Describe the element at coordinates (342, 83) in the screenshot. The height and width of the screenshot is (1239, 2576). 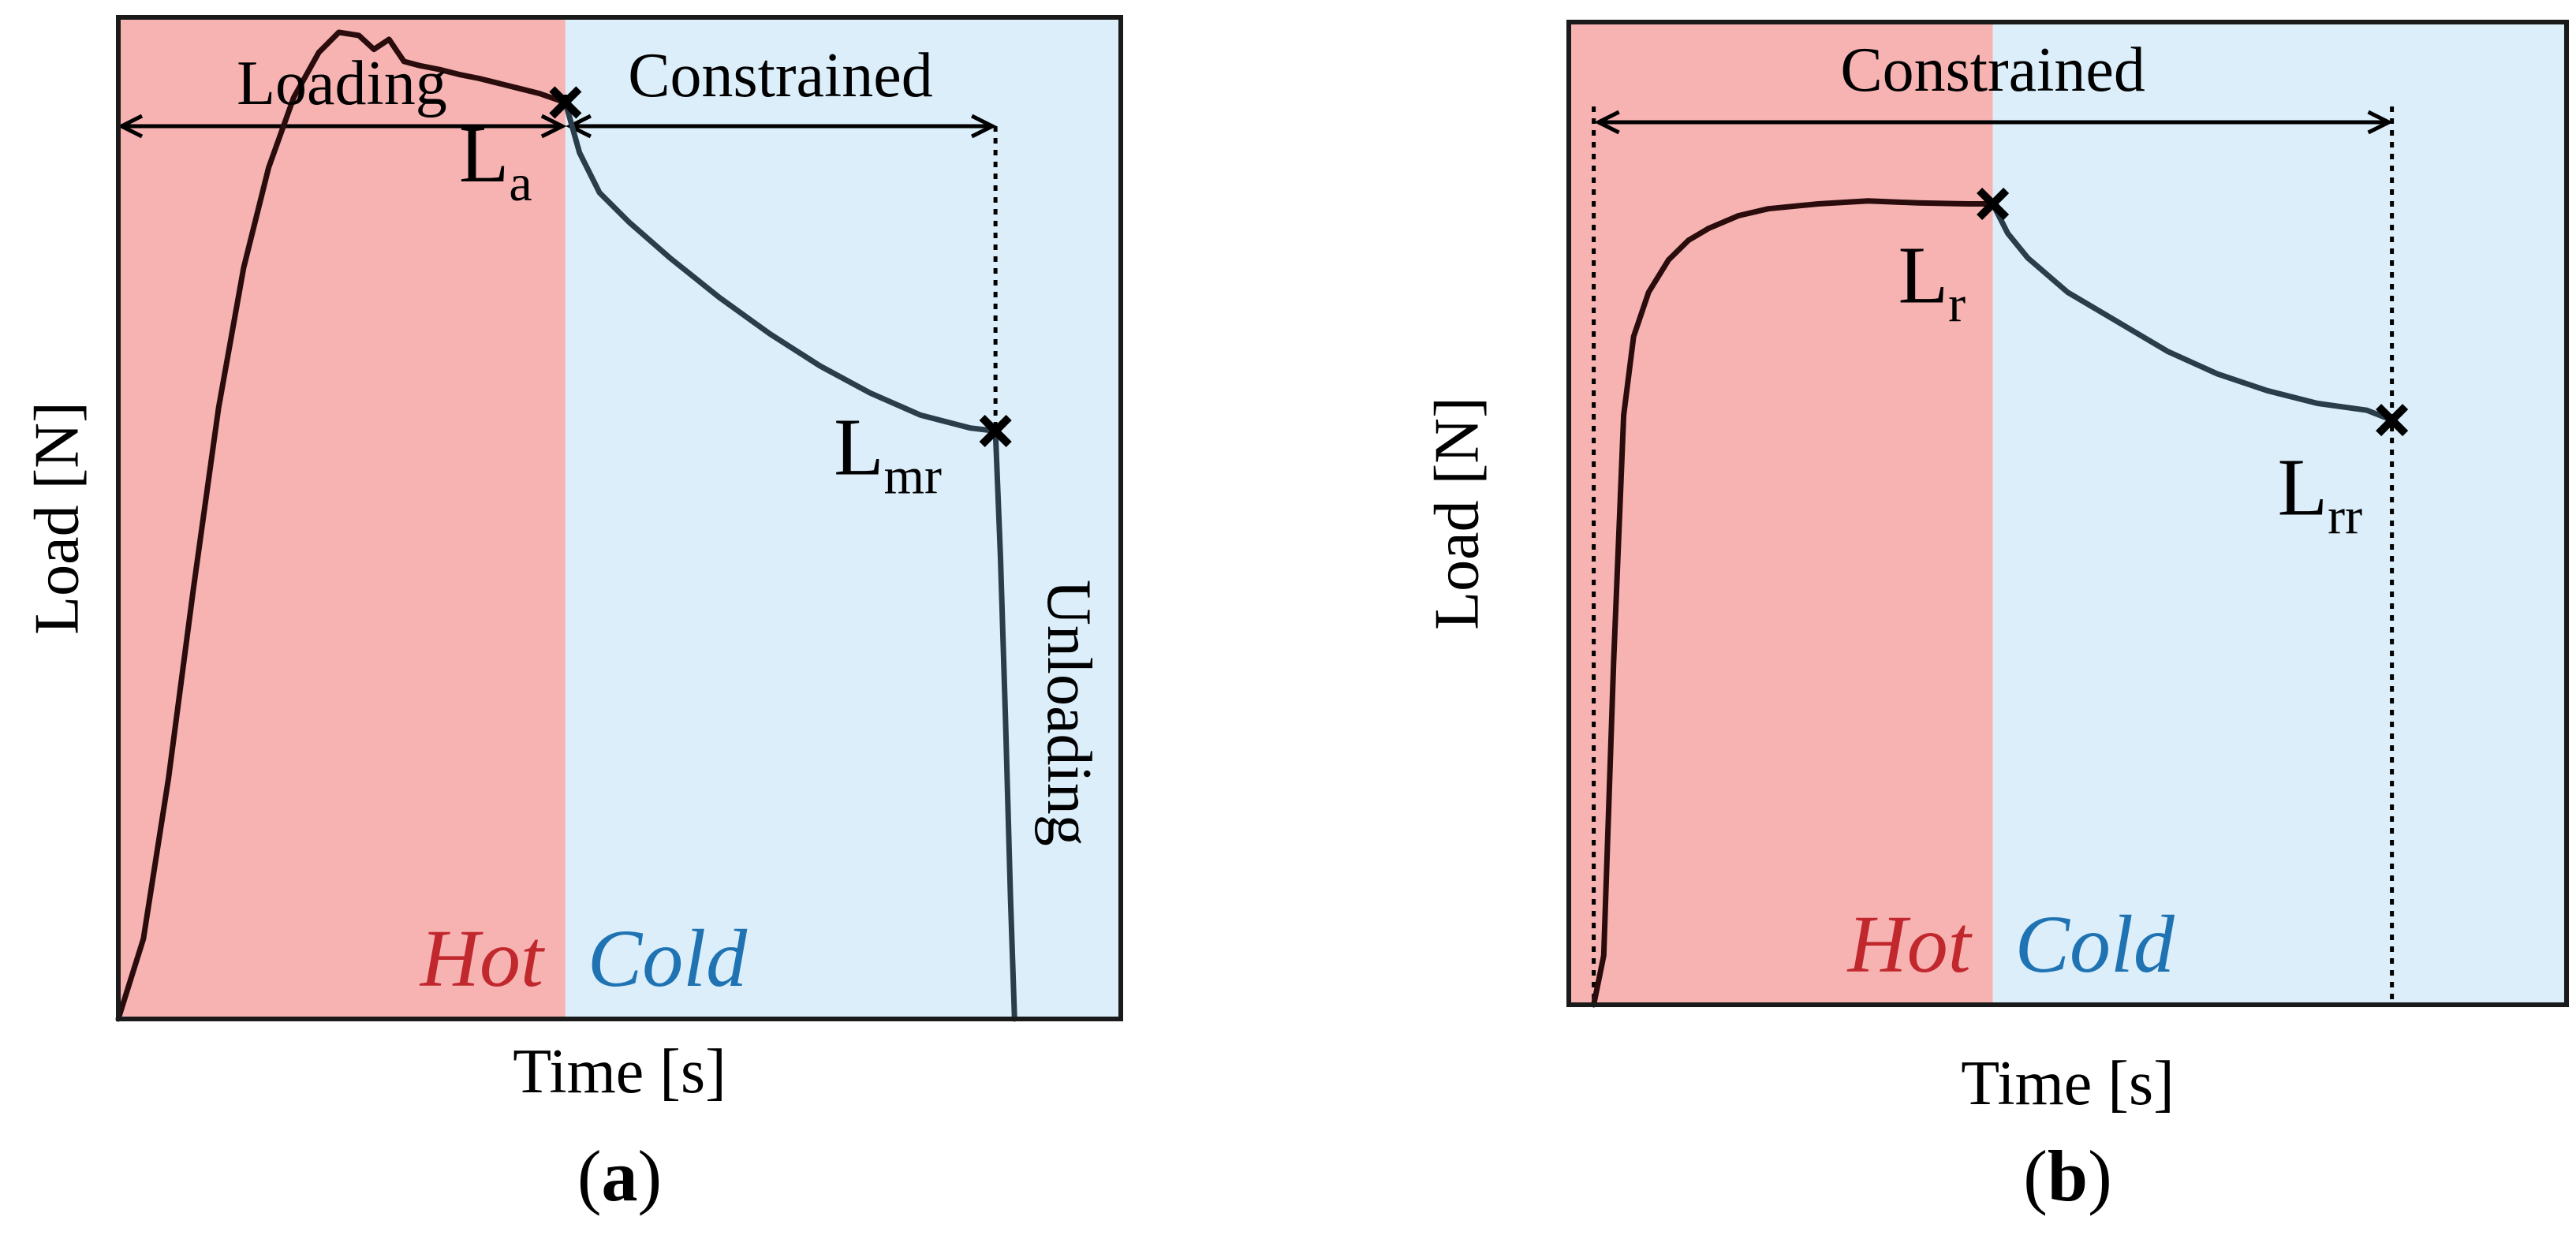
I see `region-label-loading: Loading` at that location.